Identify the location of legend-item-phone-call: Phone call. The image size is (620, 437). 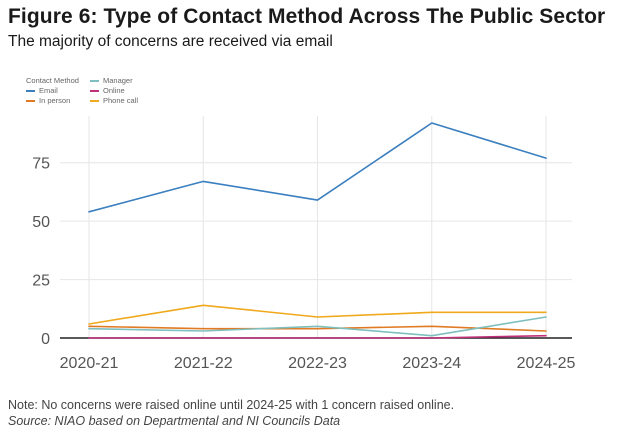
(114, 101).